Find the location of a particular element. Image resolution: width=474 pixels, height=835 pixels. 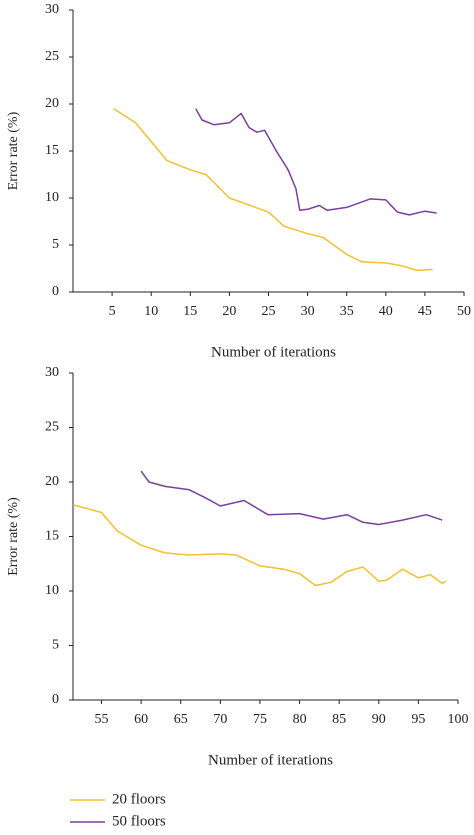

x-tick-label: 55 is located at coordinates (102, 719).